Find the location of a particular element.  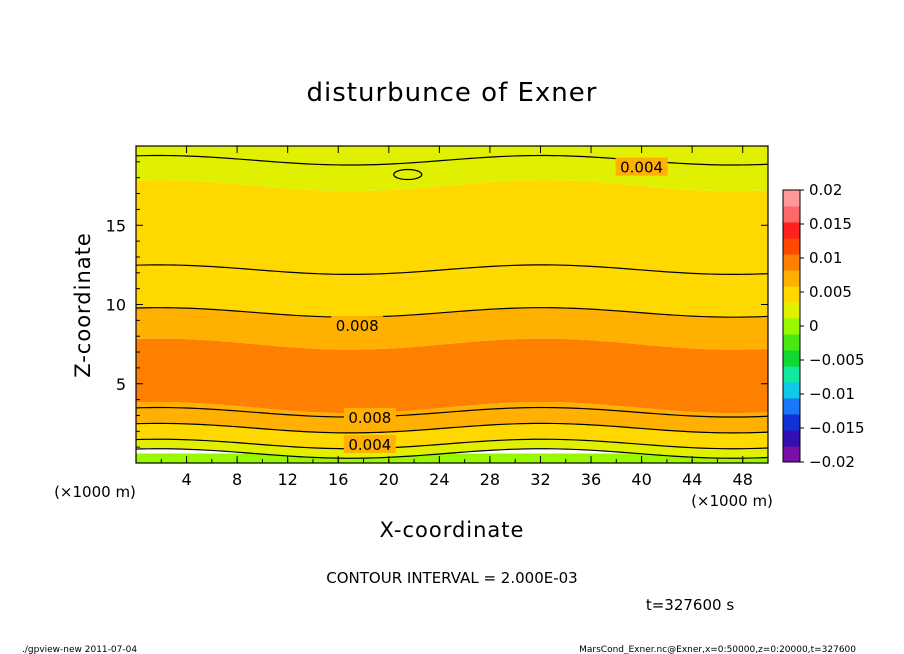

time-text: t=327600 s is located at coordinates (690, 605).